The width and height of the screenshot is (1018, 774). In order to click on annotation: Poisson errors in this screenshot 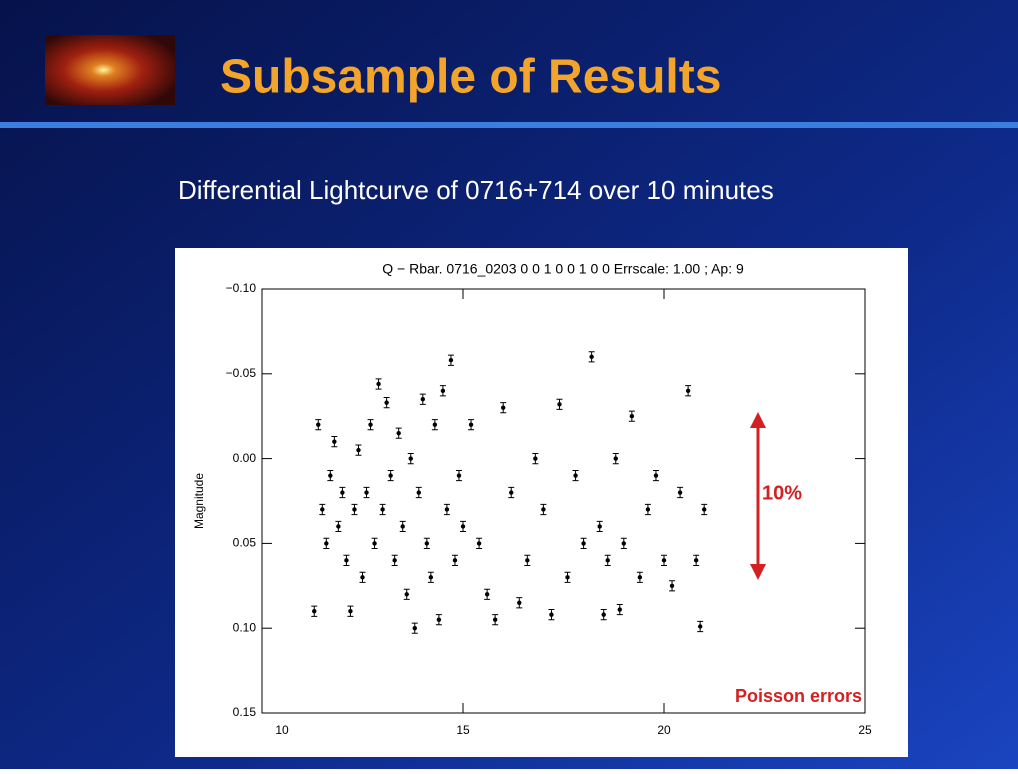, I will do `click(798, 696)`.